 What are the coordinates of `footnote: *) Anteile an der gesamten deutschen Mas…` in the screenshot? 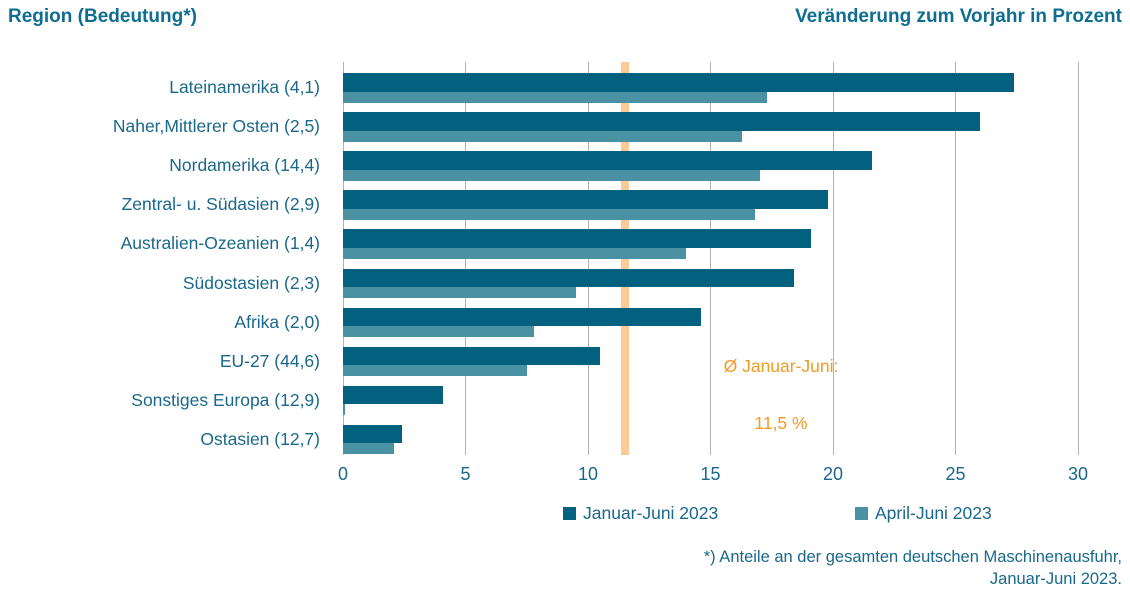 It's located at (913, 568).